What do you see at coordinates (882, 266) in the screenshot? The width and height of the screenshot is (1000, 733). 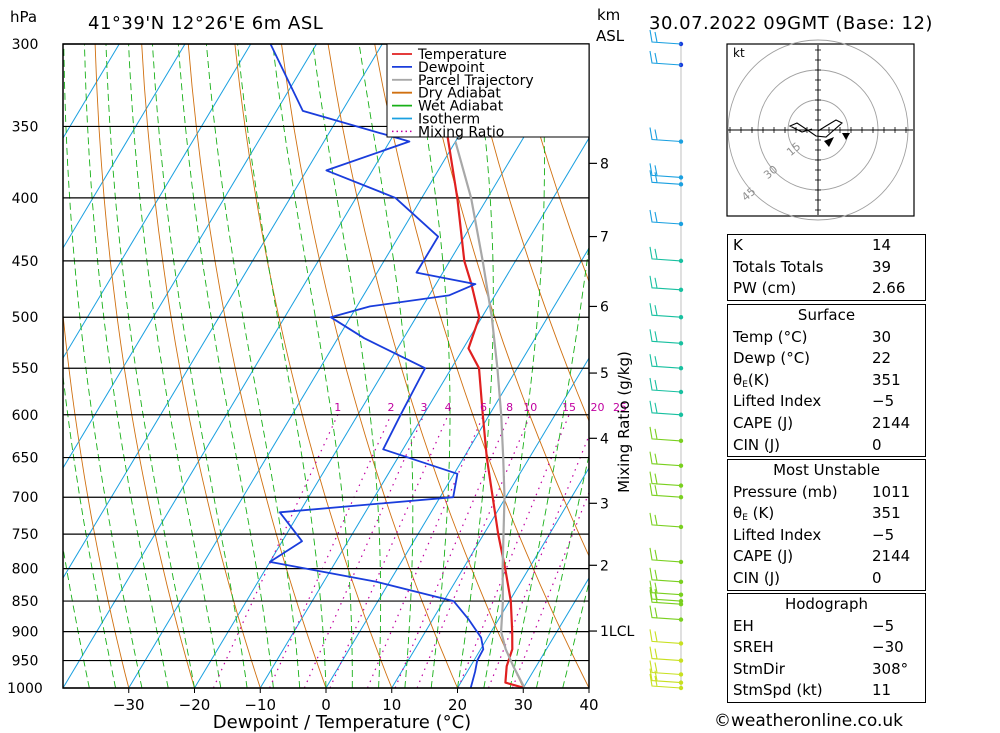 I see `index-value: 39` at bounding box center [882, 266].